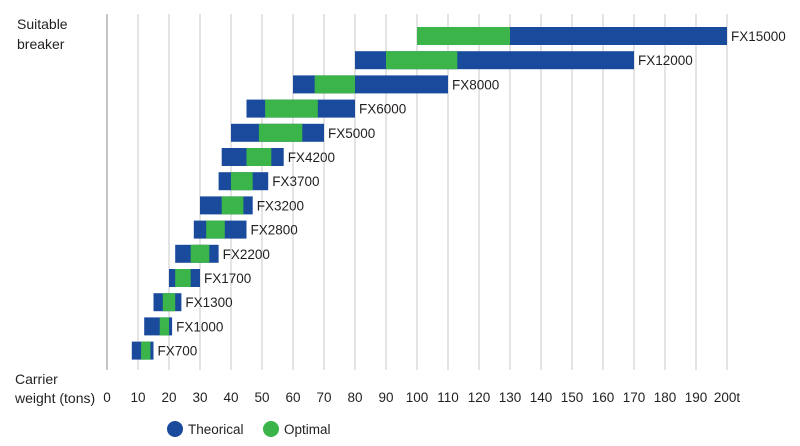 This screenshot has width=800, height=446. Describe the element at coordinates (42, 24) in the screenshot. I see `y-axis-label-line-1: Suitable` at that location.